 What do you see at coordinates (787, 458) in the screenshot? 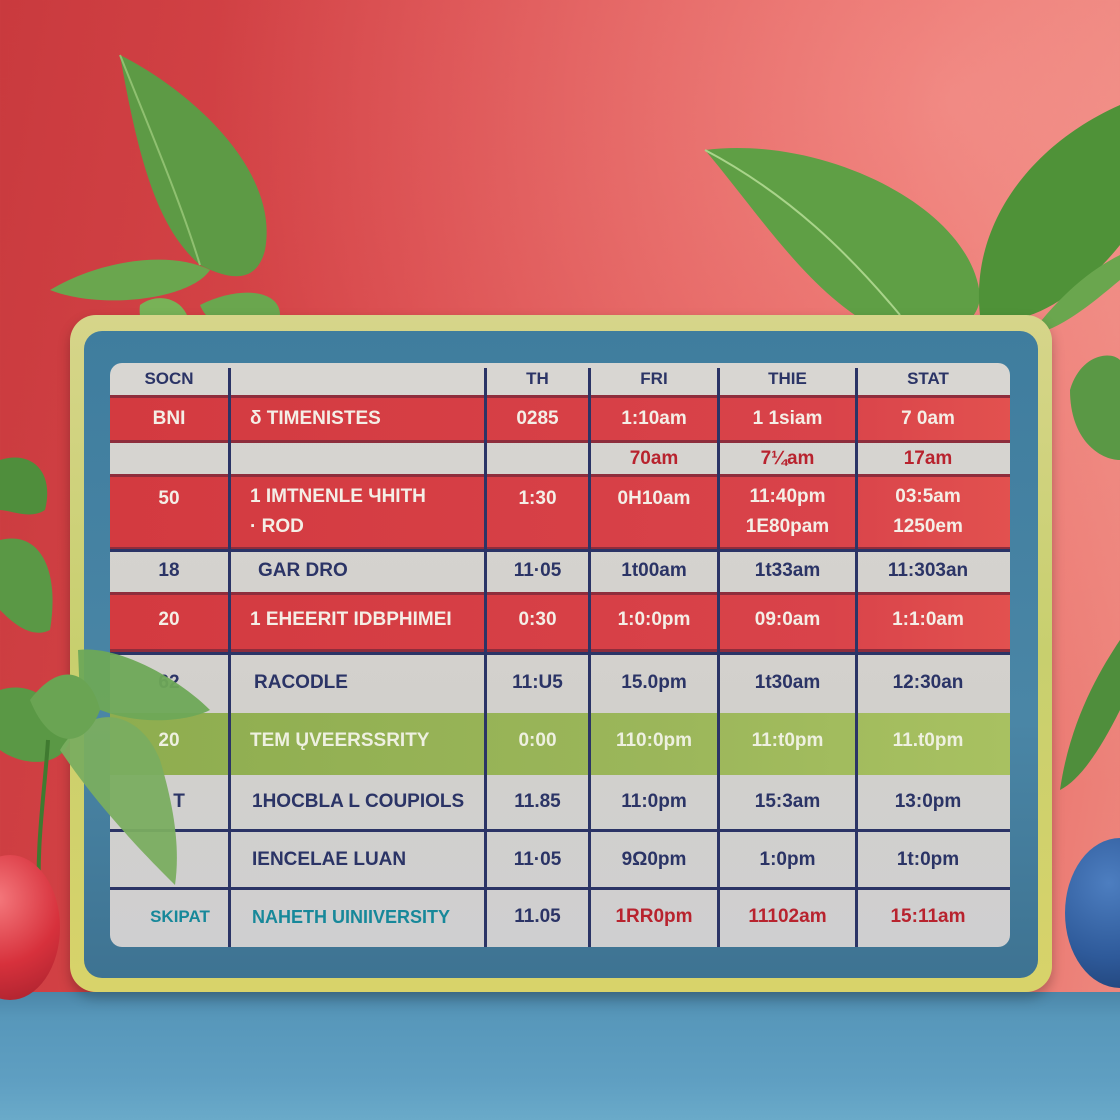
I see `row2-thie: 7¼am` at bounding box center [787, 458].